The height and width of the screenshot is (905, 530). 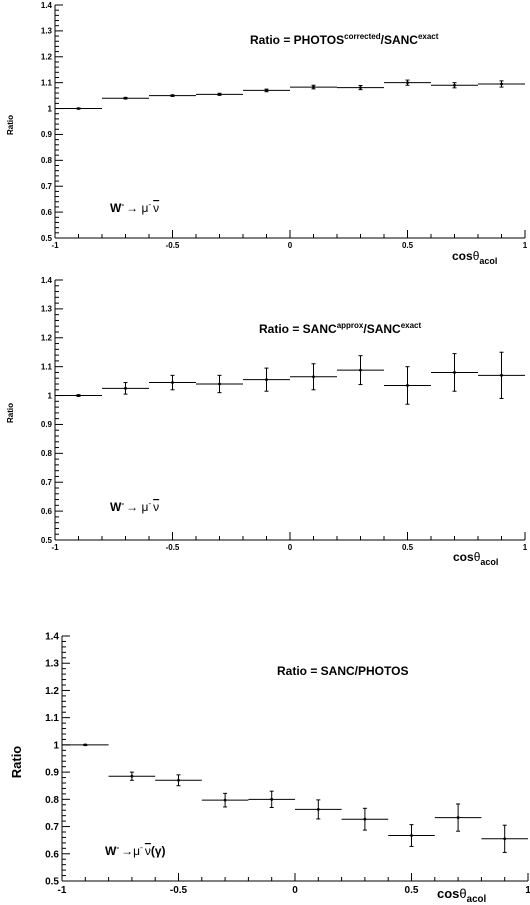 What do you see at coordinates (340, 328) in the screenshot?
I see `chart-title: Ratio = SANCapprox/SANCexact` at bounding box center [340, 328].